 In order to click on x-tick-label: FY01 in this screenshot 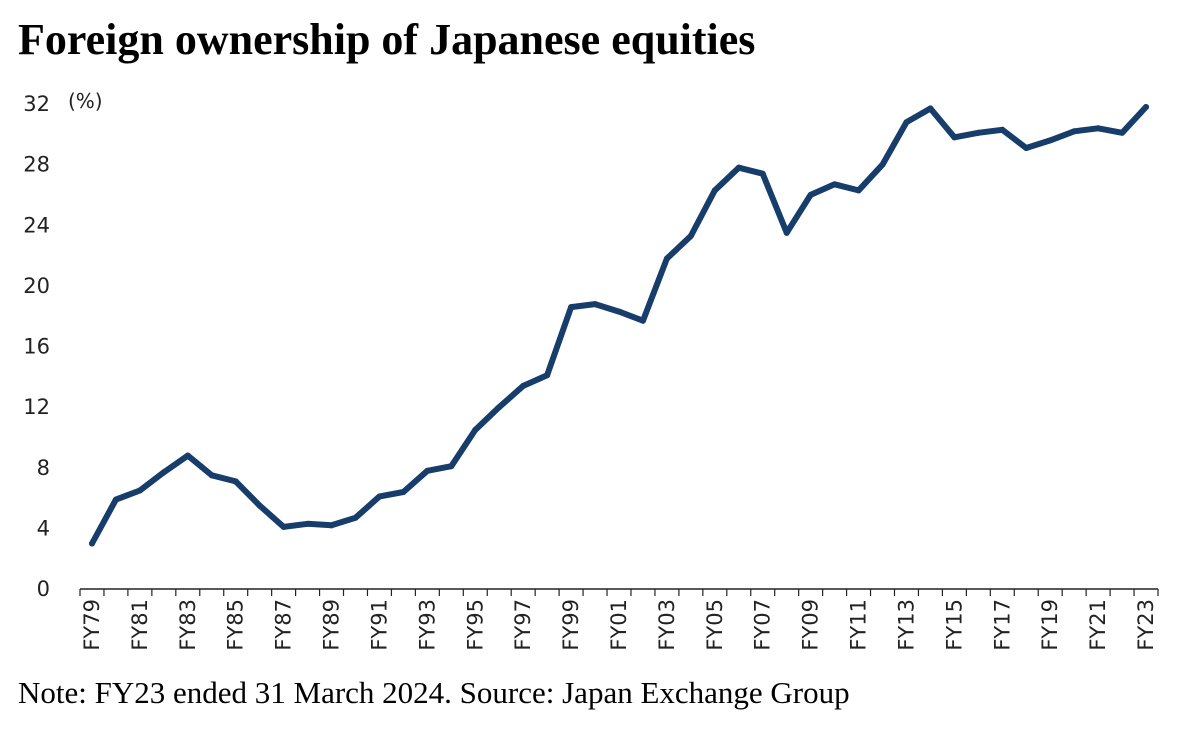, I will do `click(619, 625)`.